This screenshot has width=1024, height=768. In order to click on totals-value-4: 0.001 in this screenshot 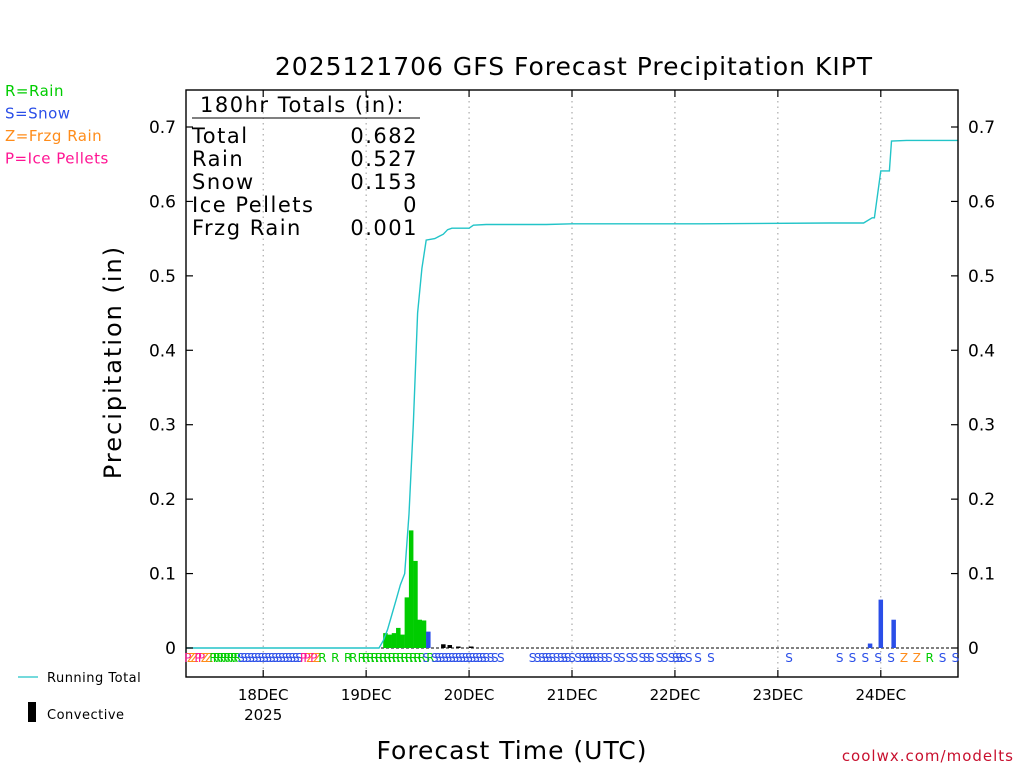, I will do `click(384, 228)`.